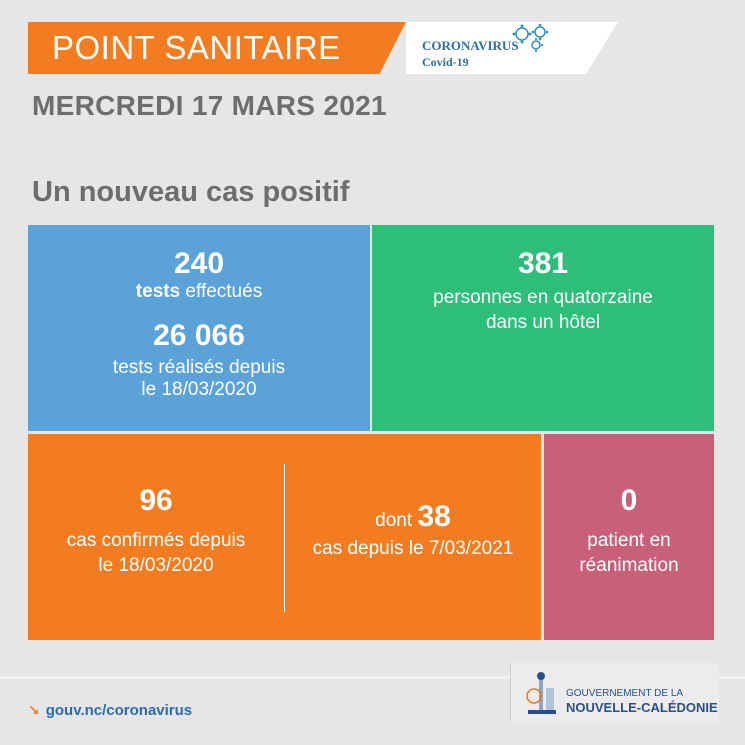  What do you see at coordinates (530, 38) in the screenshot?
I see `virus-icon` at bounding box center [530, 38].